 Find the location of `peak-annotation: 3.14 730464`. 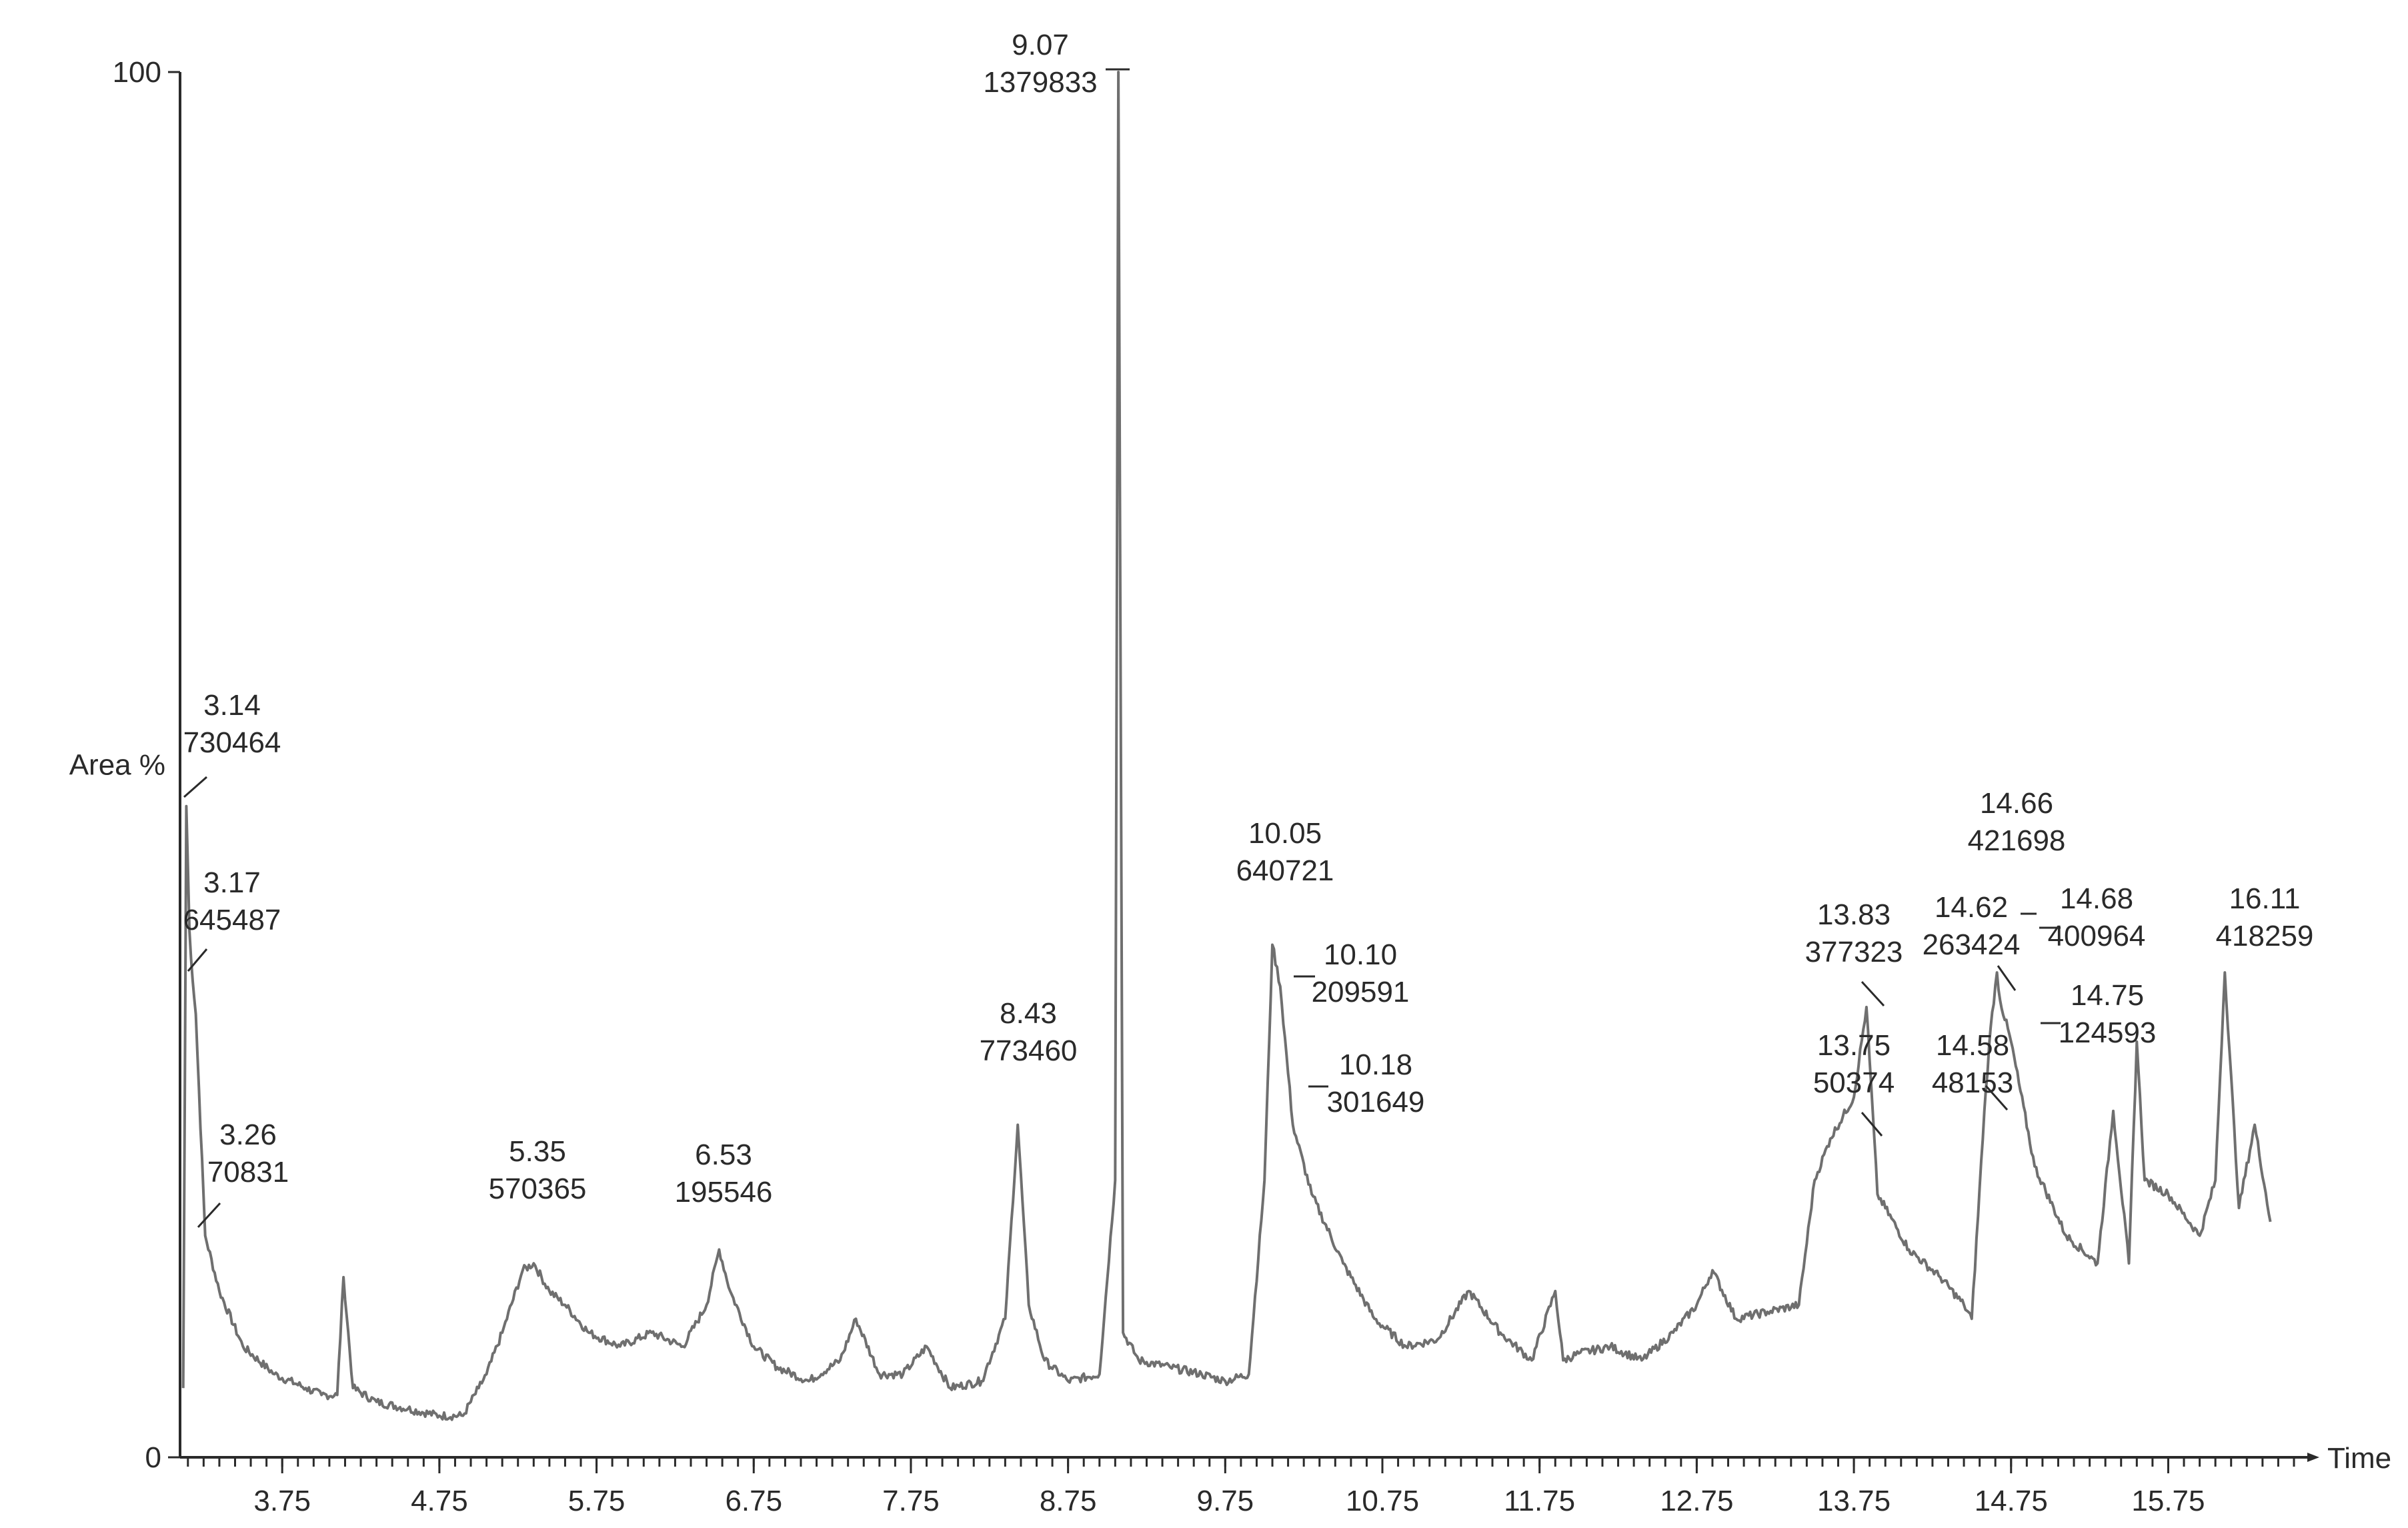

peak-annotation: 3.14 730464 is located at coordinates (232, 743).